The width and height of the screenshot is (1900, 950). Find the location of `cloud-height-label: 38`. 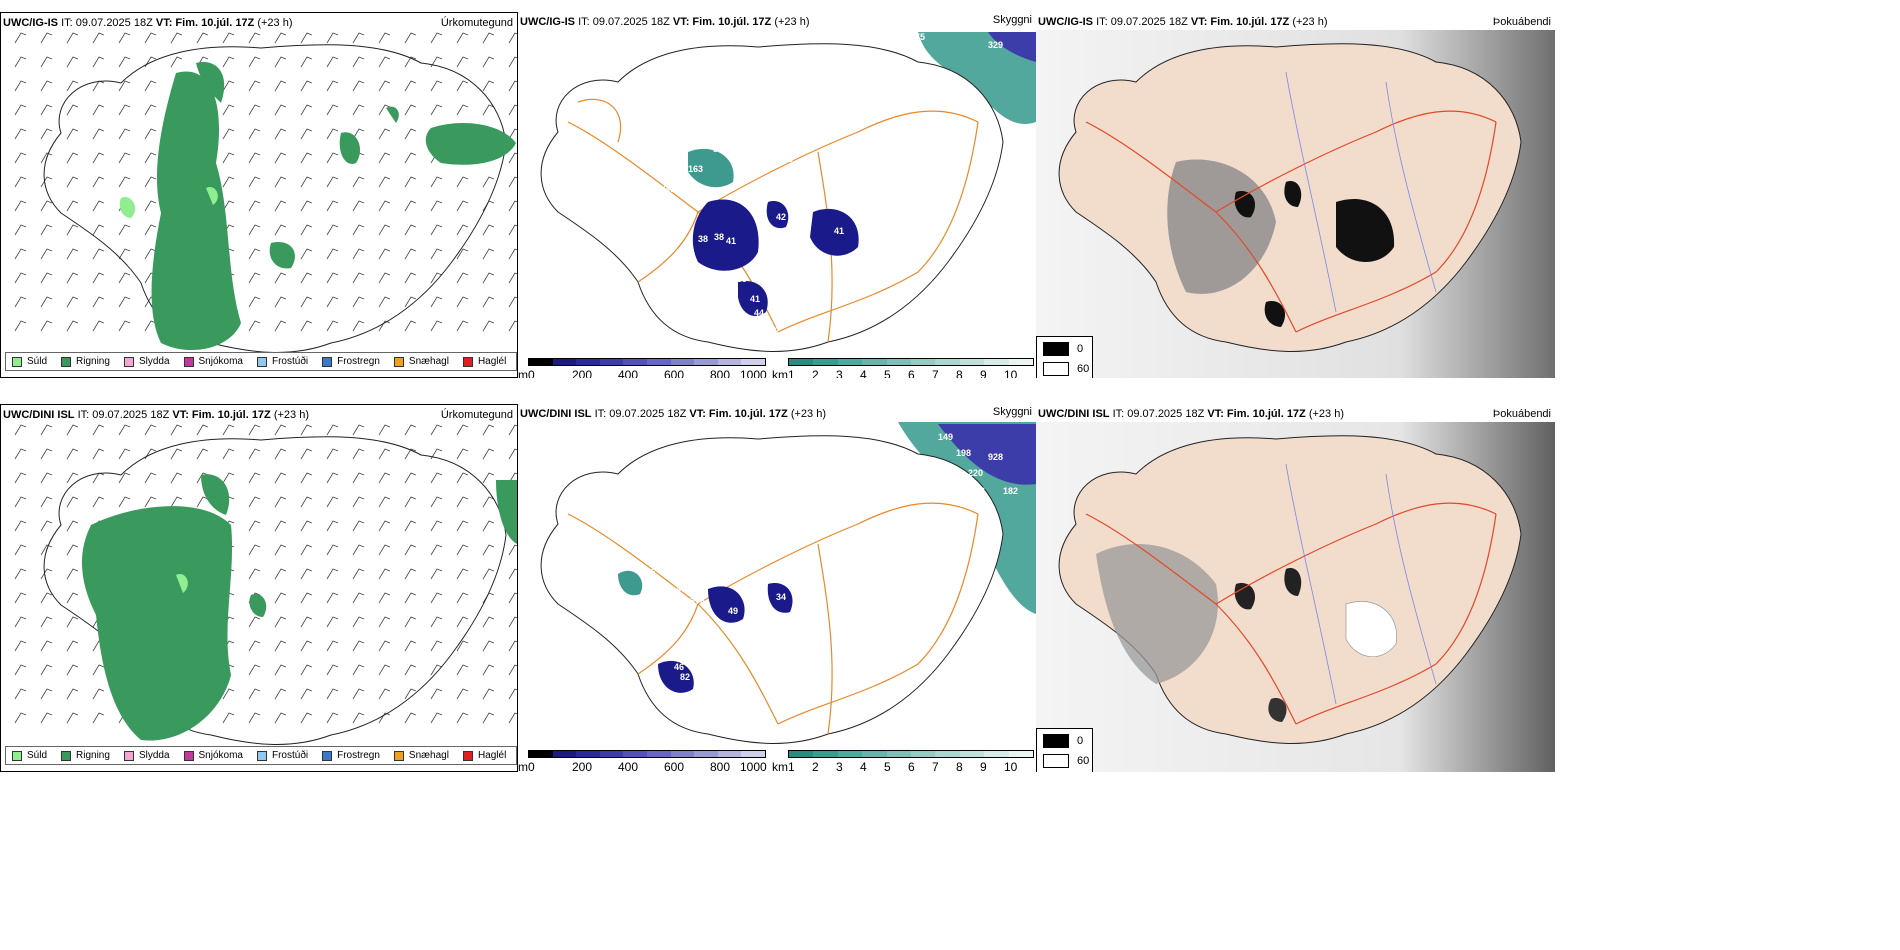

cloud-height-label: 38 is located at coordinates (719, 237).